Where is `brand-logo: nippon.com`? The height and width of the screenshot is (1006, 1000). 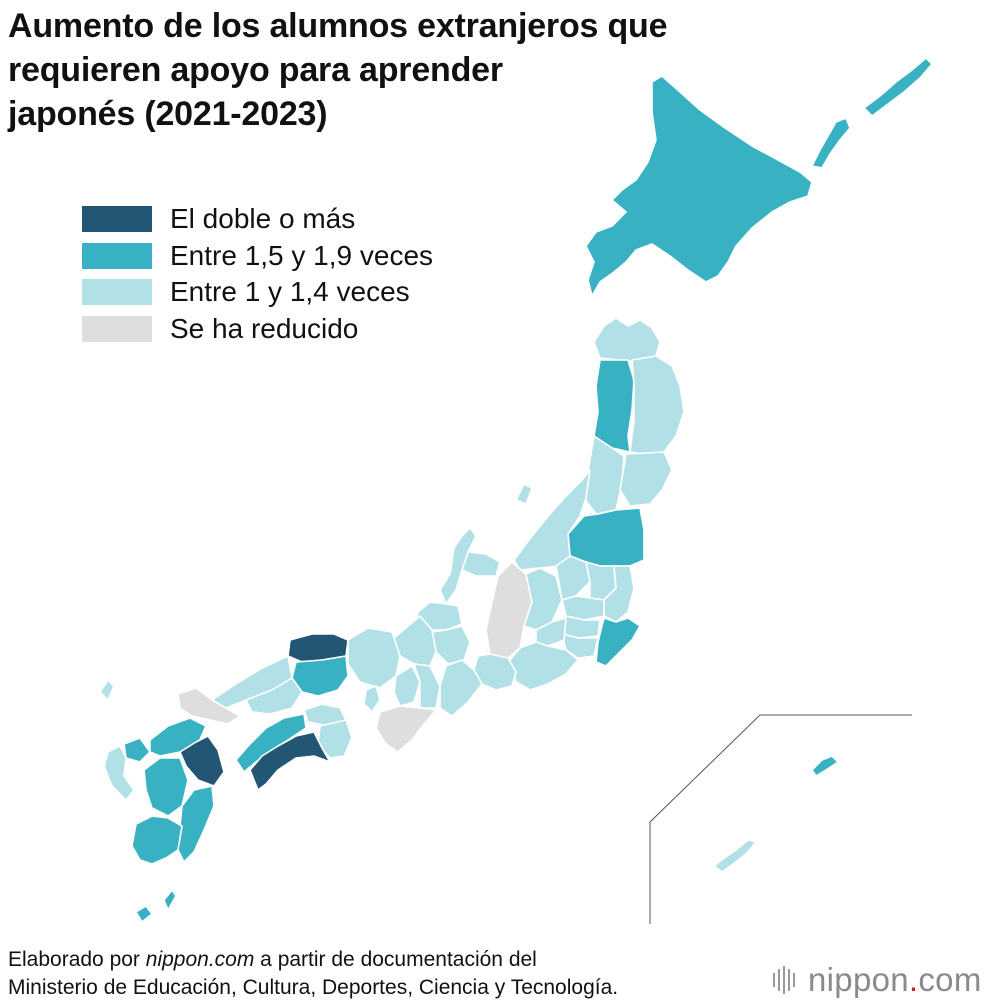
brand-logo: nippon.com is located at coordinates (877, 980).